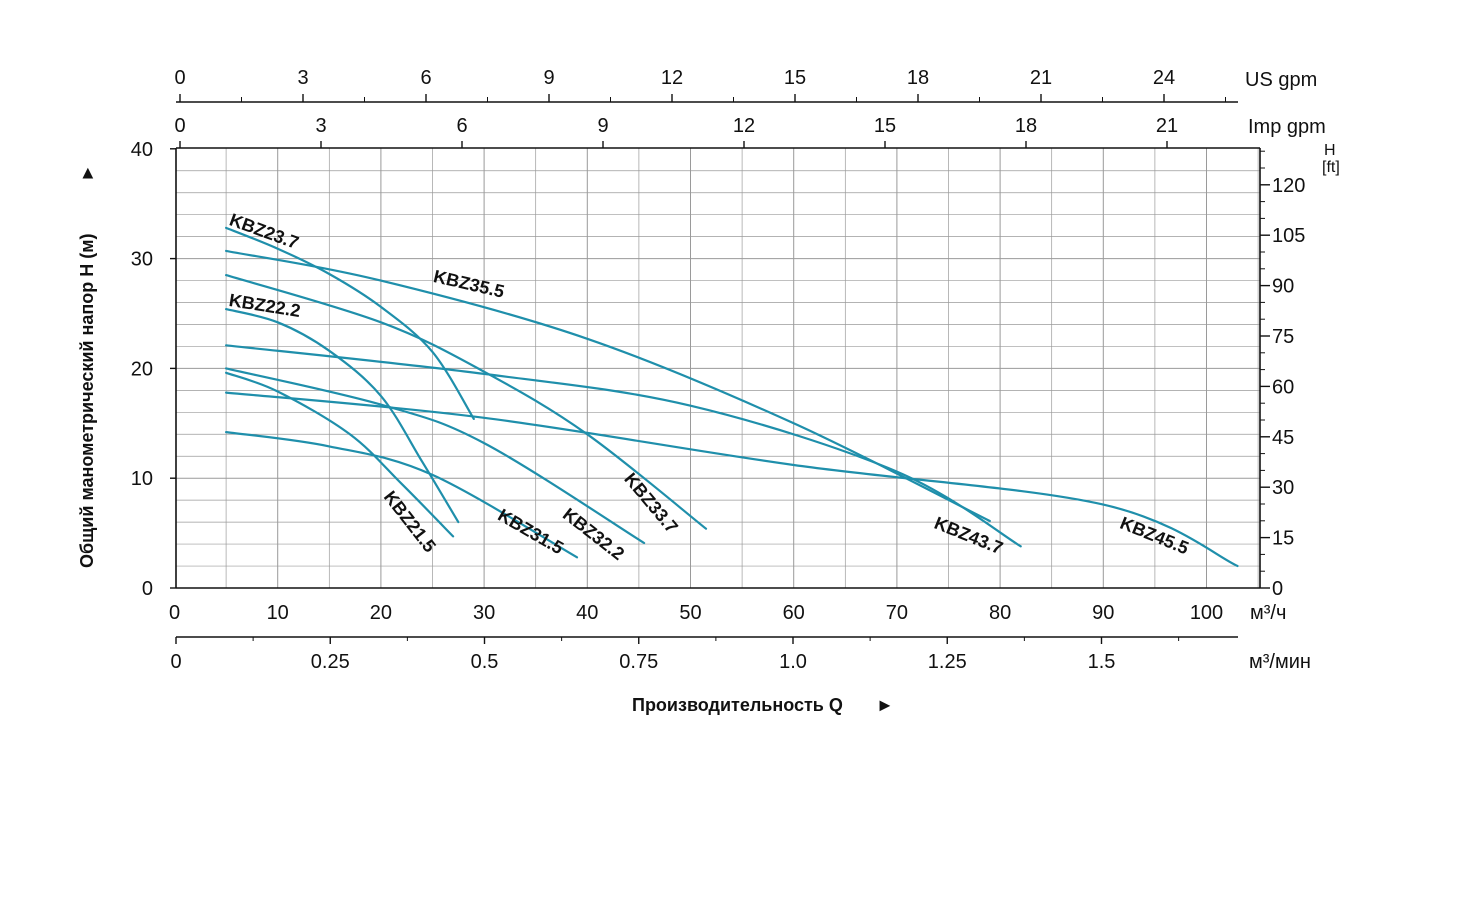  I want to click on imp-gpm-tick-label: 21, so click(1167, 126).